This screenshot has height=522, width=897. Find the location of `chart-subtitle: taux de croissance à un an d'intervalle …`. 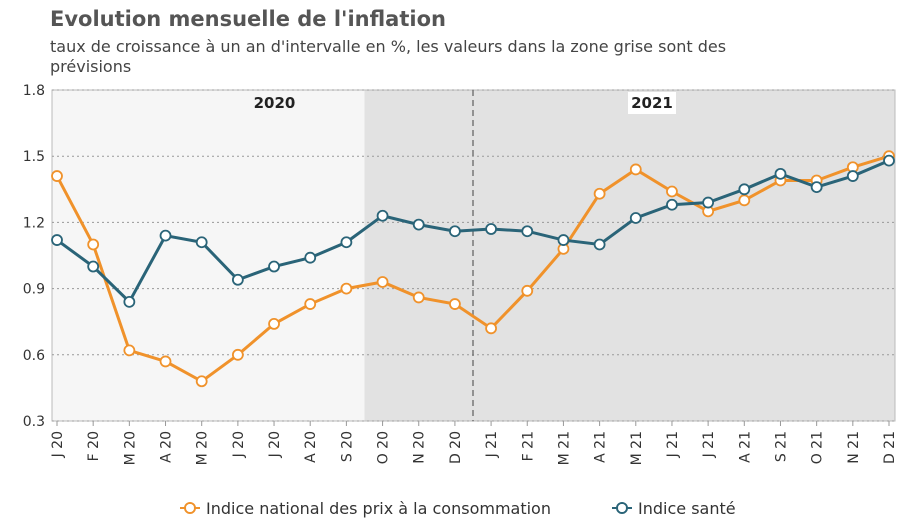

chart-subtitle: taux de croissance à un an d'intervalle … is located at coordinates (388, 56).